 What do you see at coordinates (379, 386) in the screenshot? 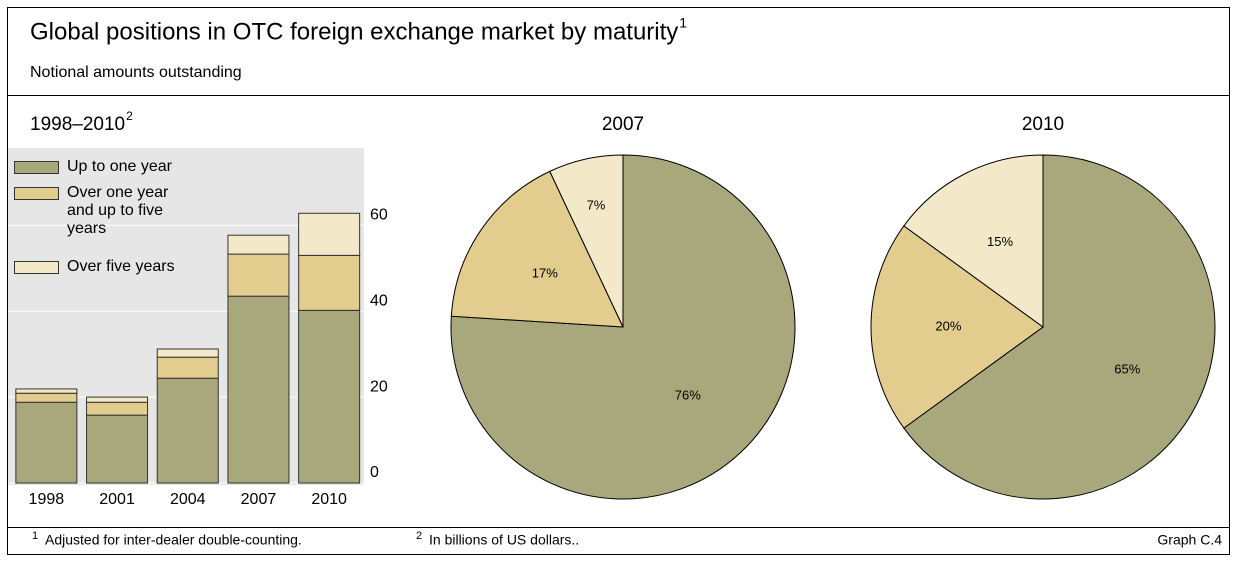
I see `y-tick-label: 20` at bounding box center [379, 386].